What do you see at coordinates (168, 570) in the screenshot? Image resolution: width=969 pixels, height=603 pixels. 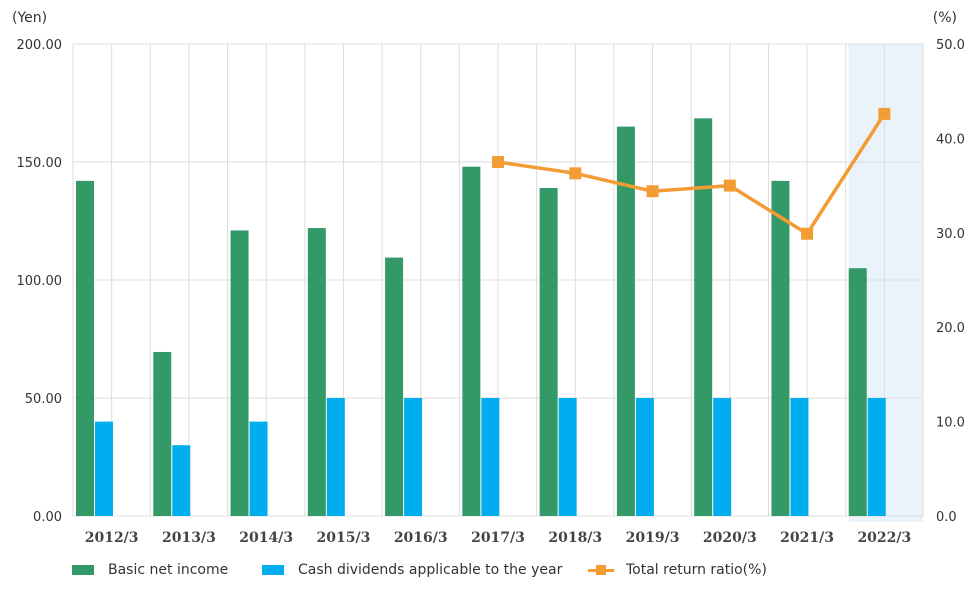 I see `legend-label: Basic net income` at bounding box center [168, 570].